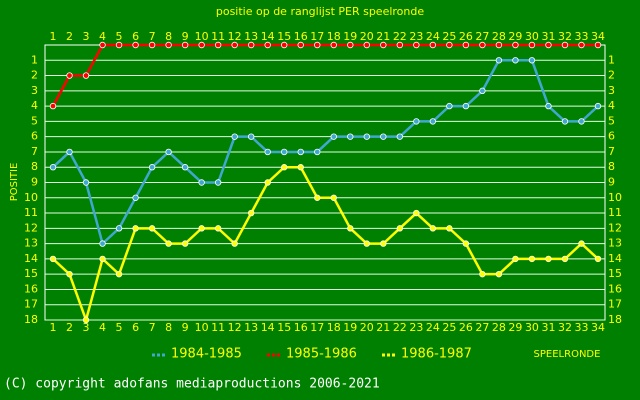  Describe the element at coordinates (565, 327) in the screenshot. I see `x-tick-label: 32` at that location.